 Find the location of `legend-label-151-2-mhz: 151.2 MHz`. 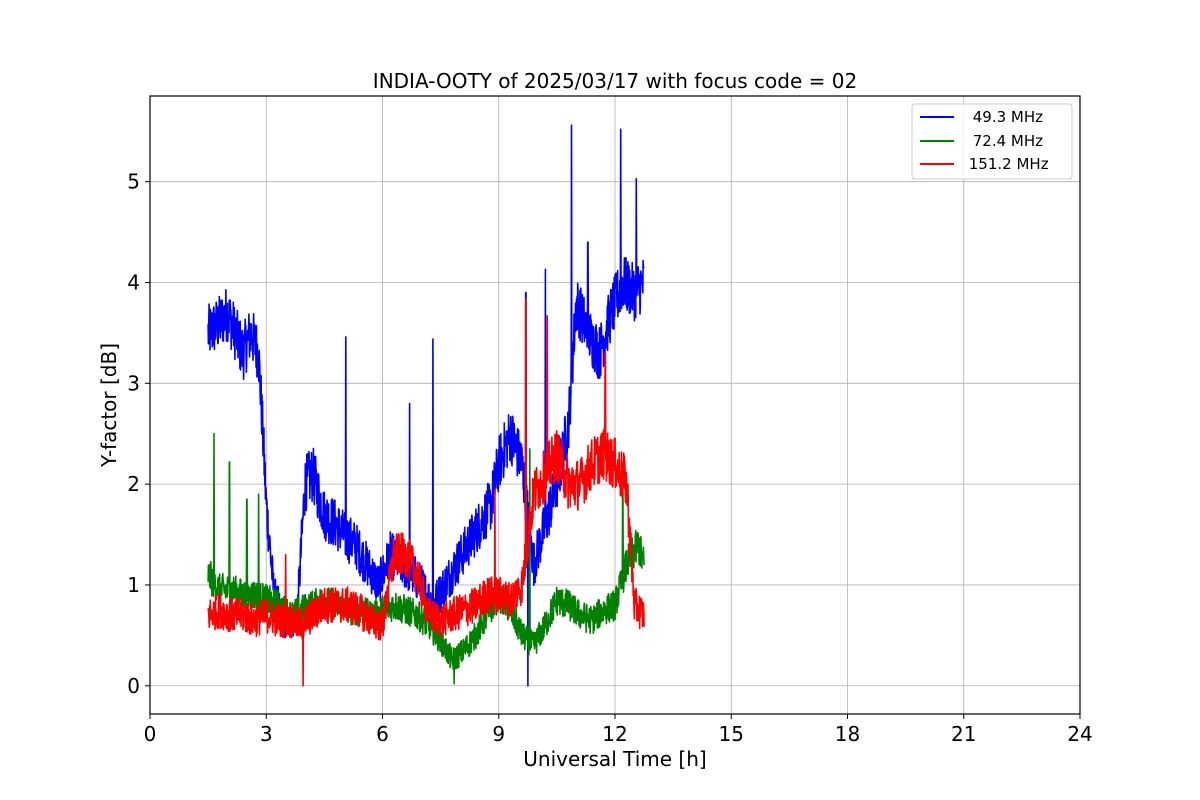

legend-label-151-2-mhz: 151.2 MHz is located at coordinates (1006, 164).